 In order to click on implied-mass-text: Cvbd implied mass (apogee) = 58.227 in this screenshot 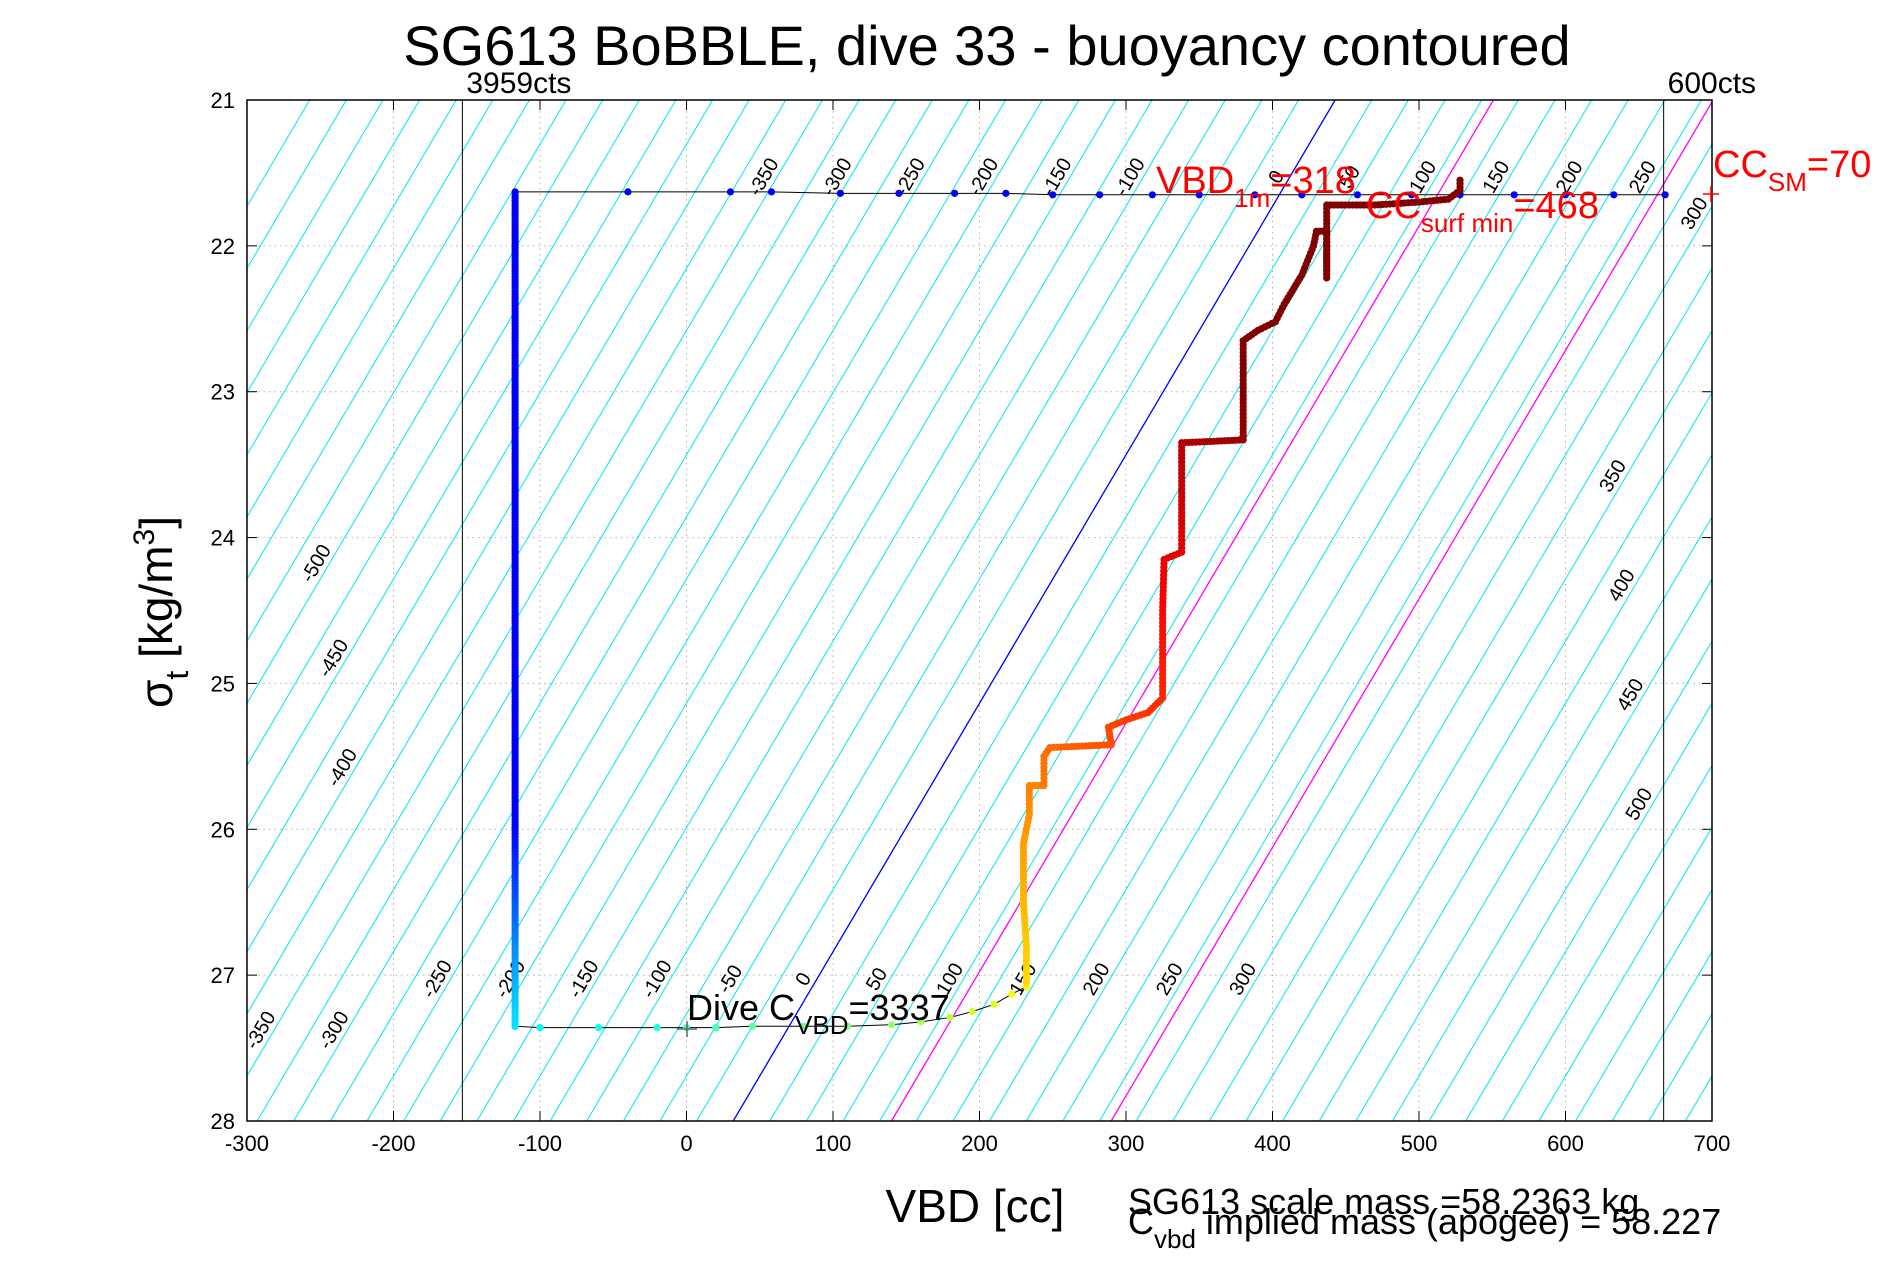, I will do `click(1424, 1227)`.